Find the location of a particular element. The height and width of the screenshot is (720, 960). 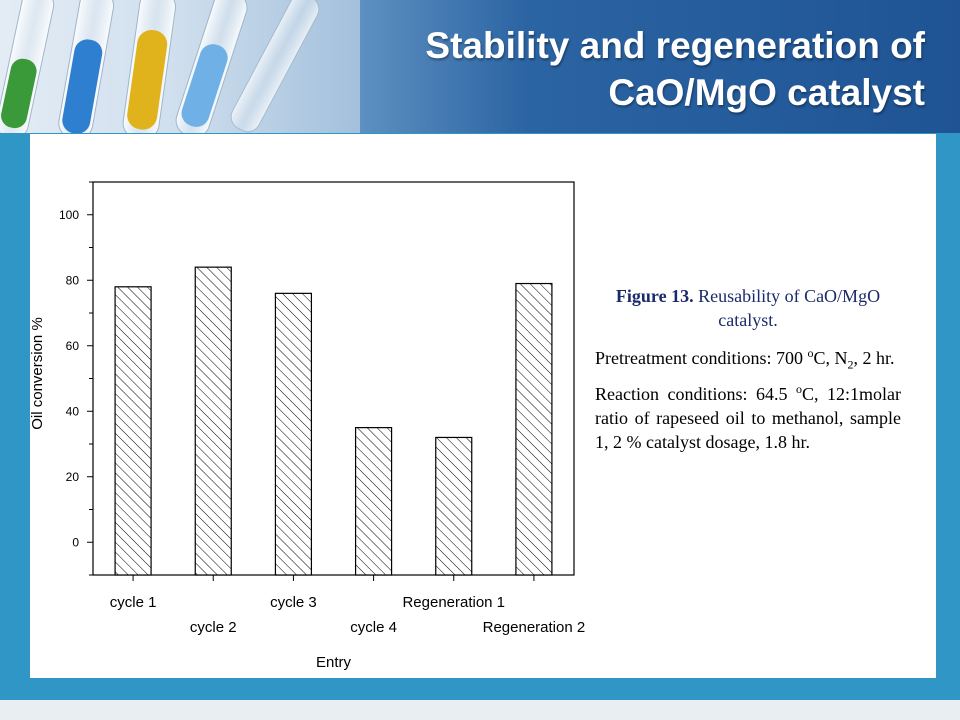

x-category-label: cycle 4 is located at coordinates (373, 627).